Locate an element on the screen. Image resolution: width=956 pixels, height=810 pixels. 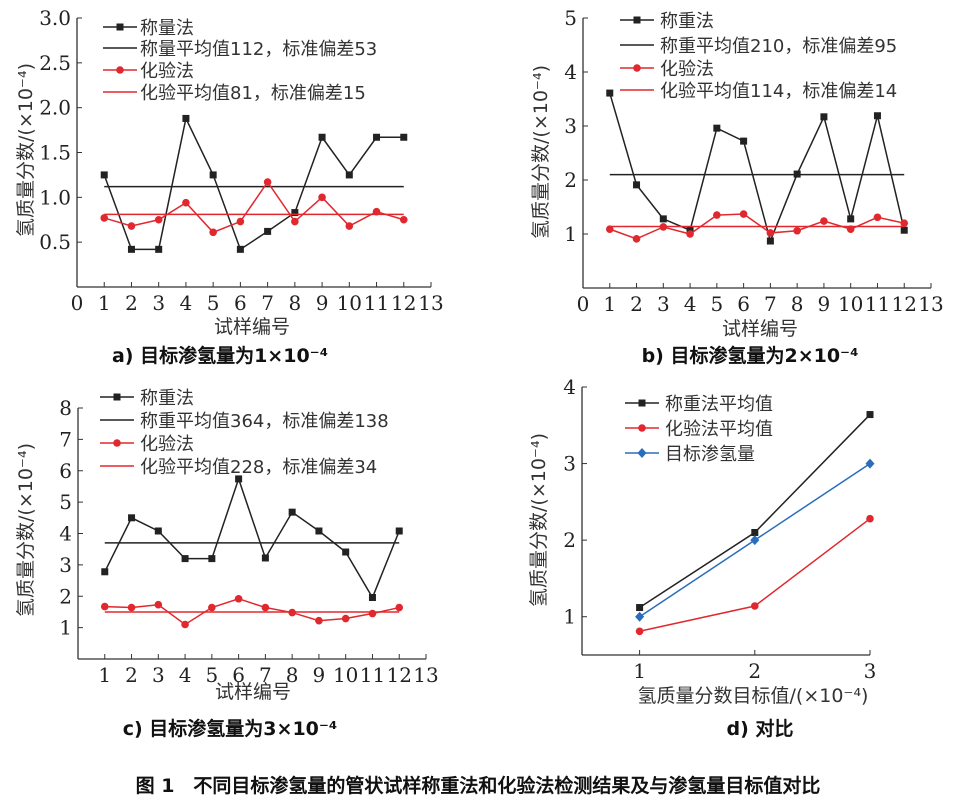
legend-label: 称重平均值210，标准偏差95 is located at coordinates (778, 46).